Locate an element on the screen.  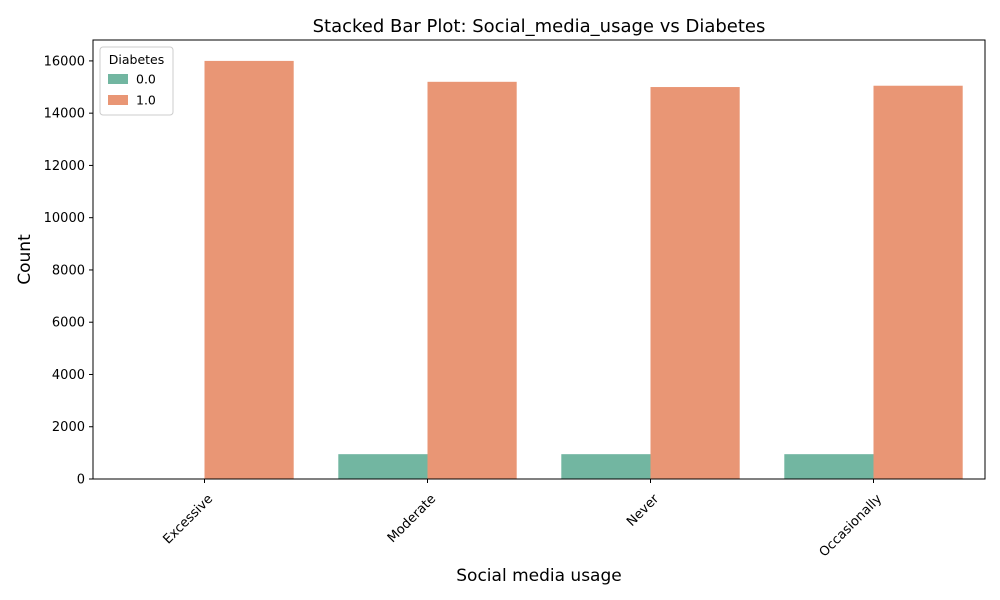
legend-title: Diabetes is located at coordinates (137, 59).